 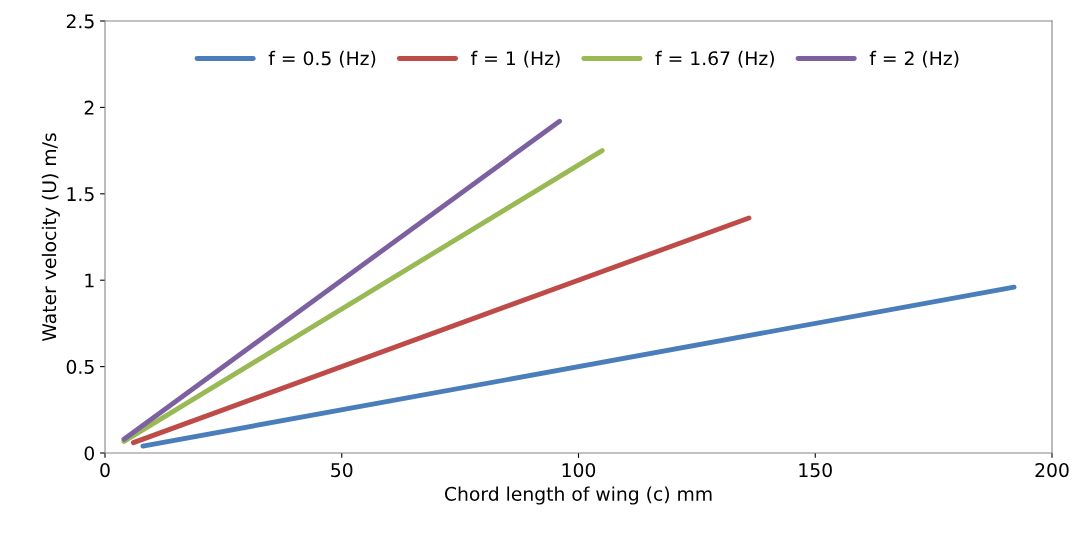 What do you see at coordinates (714, 59) in the screenshot?
I see `legend-label: f = 1.67 (Hz)` at bounding box center [714, 59].